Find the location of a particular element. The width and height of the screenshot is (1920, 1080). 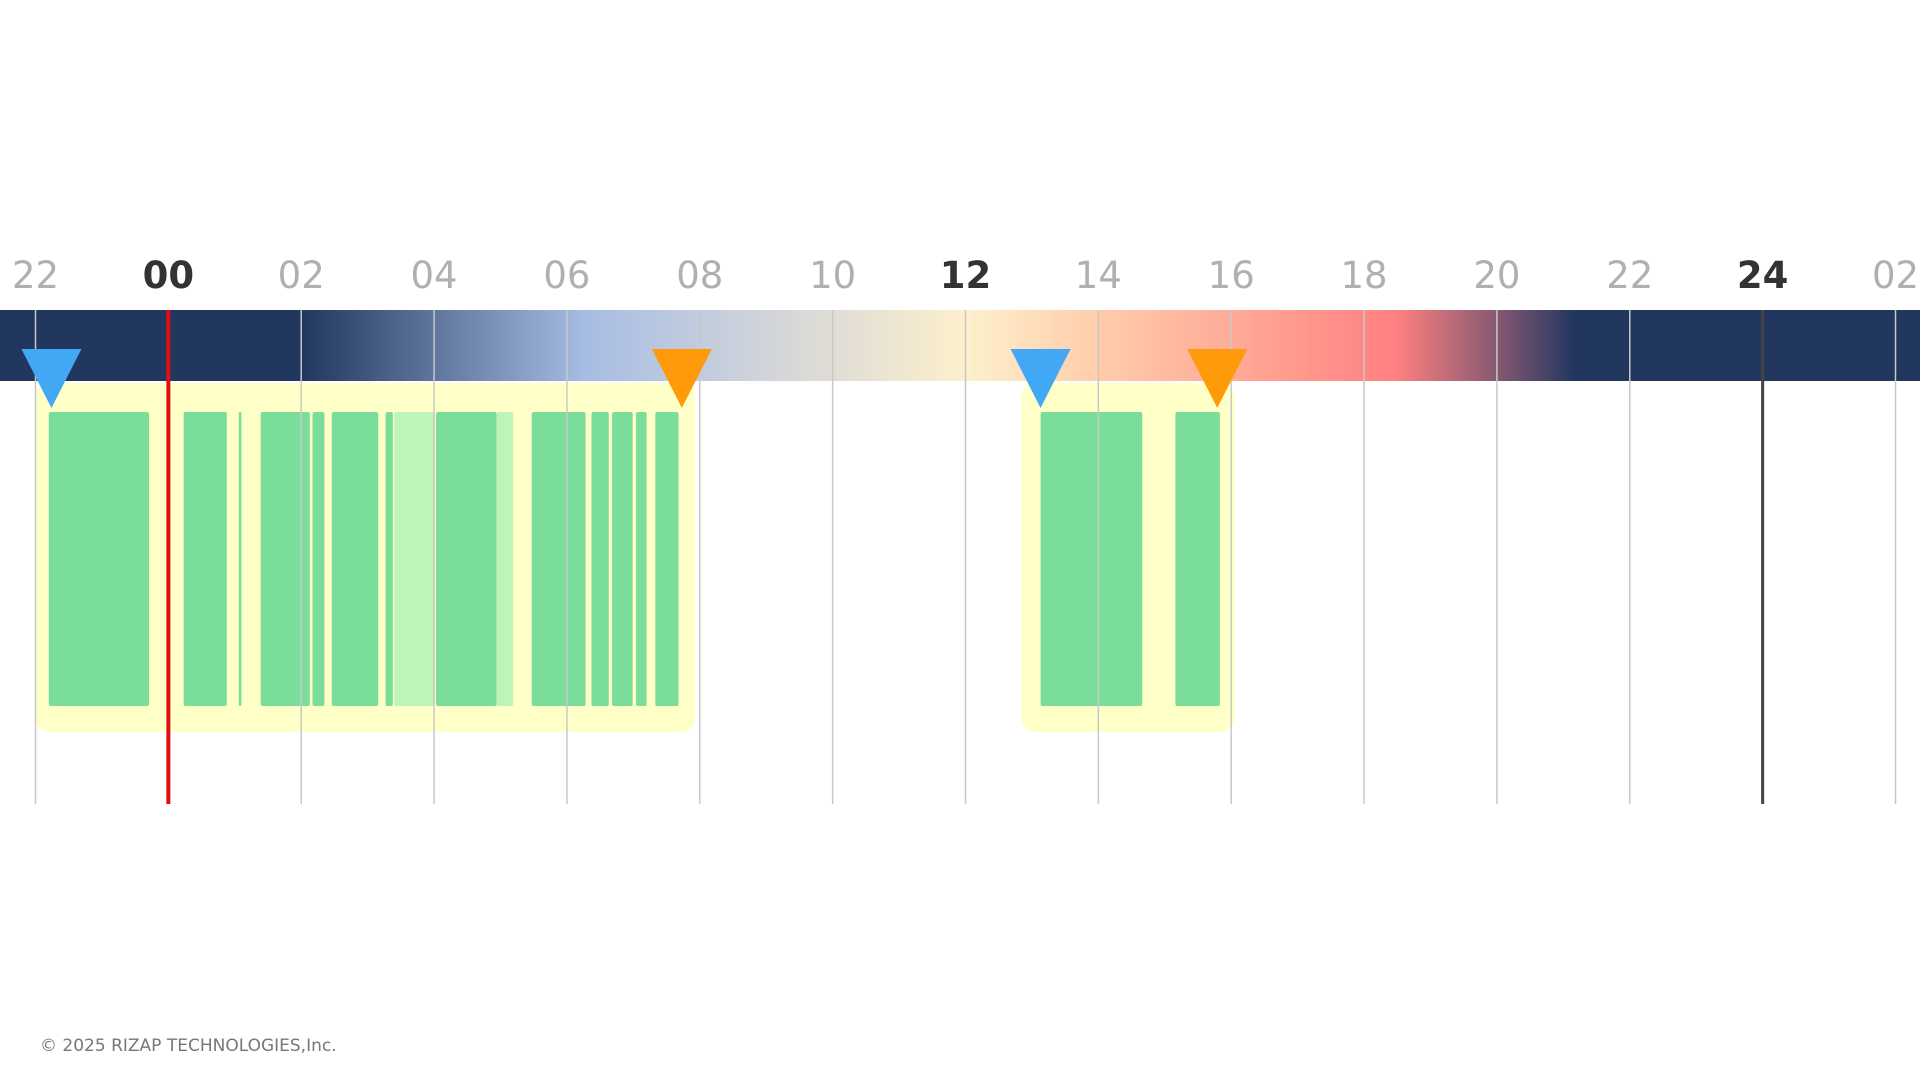

daylight-bar is located at coordinates (960, 345).